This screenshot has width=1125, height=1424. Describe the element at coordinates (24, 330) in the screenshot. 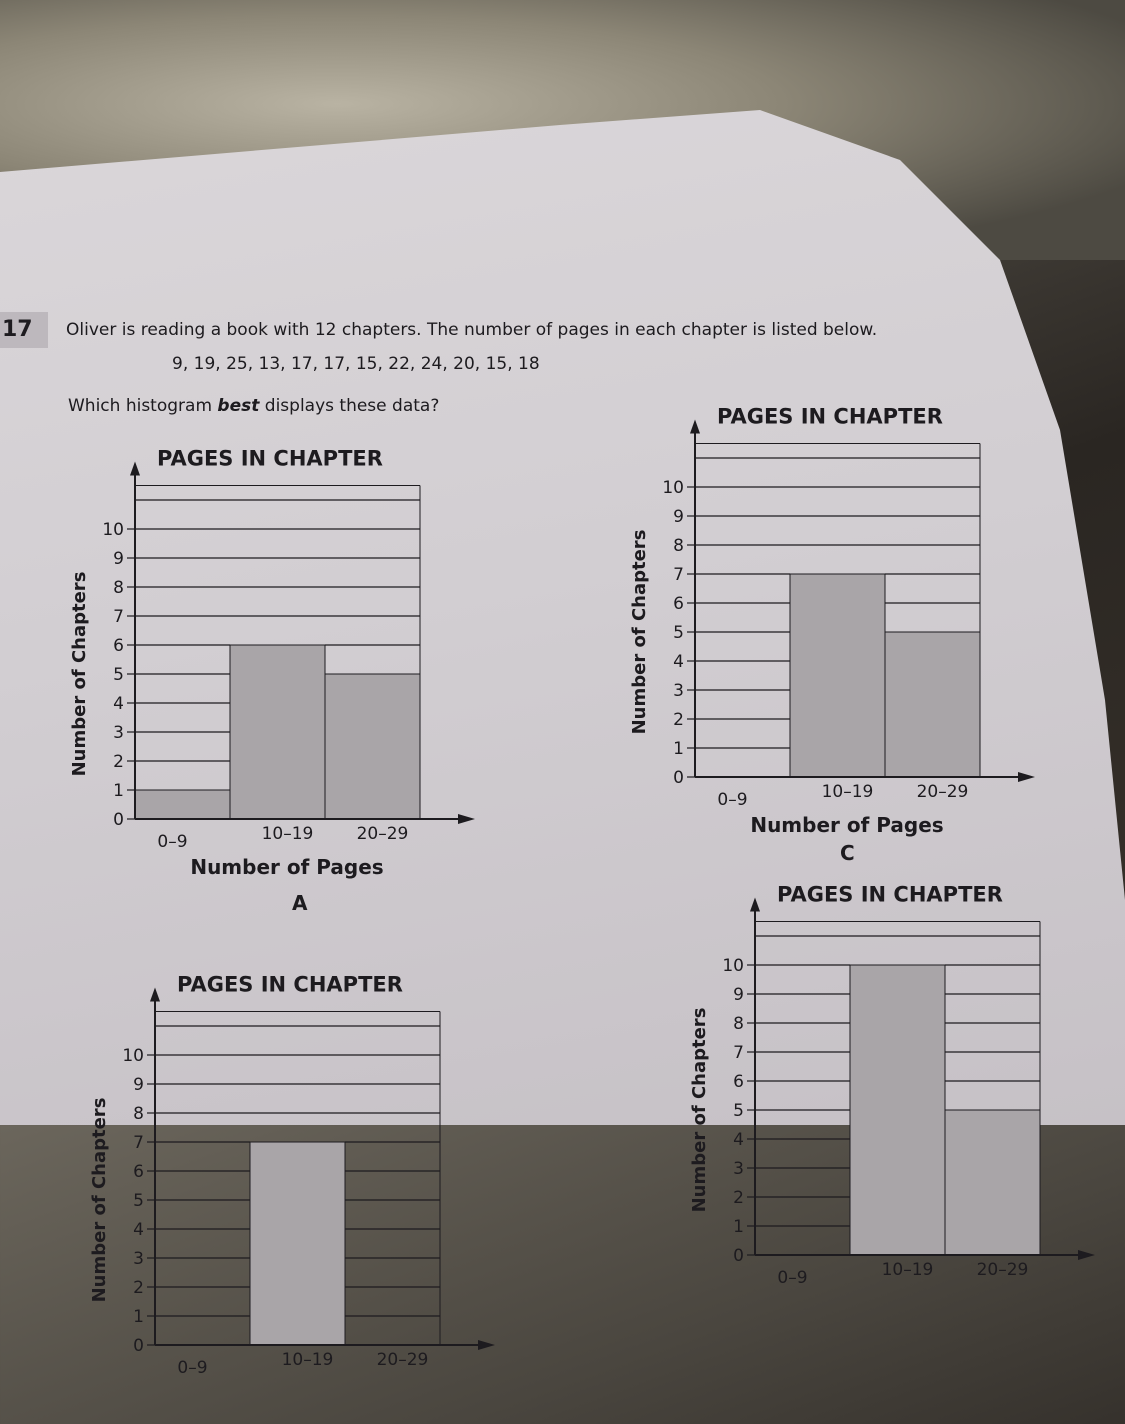

I see `question-number: 17` at that location.